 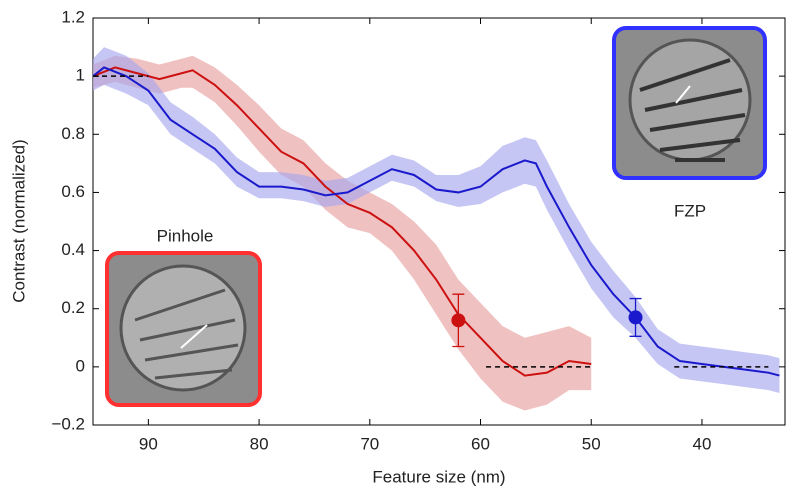 What do you see at coordinates (18, 220) in the screenshot?
I see `y-axis-label: Contrast (normalized)` at bounding box center [18, 220].